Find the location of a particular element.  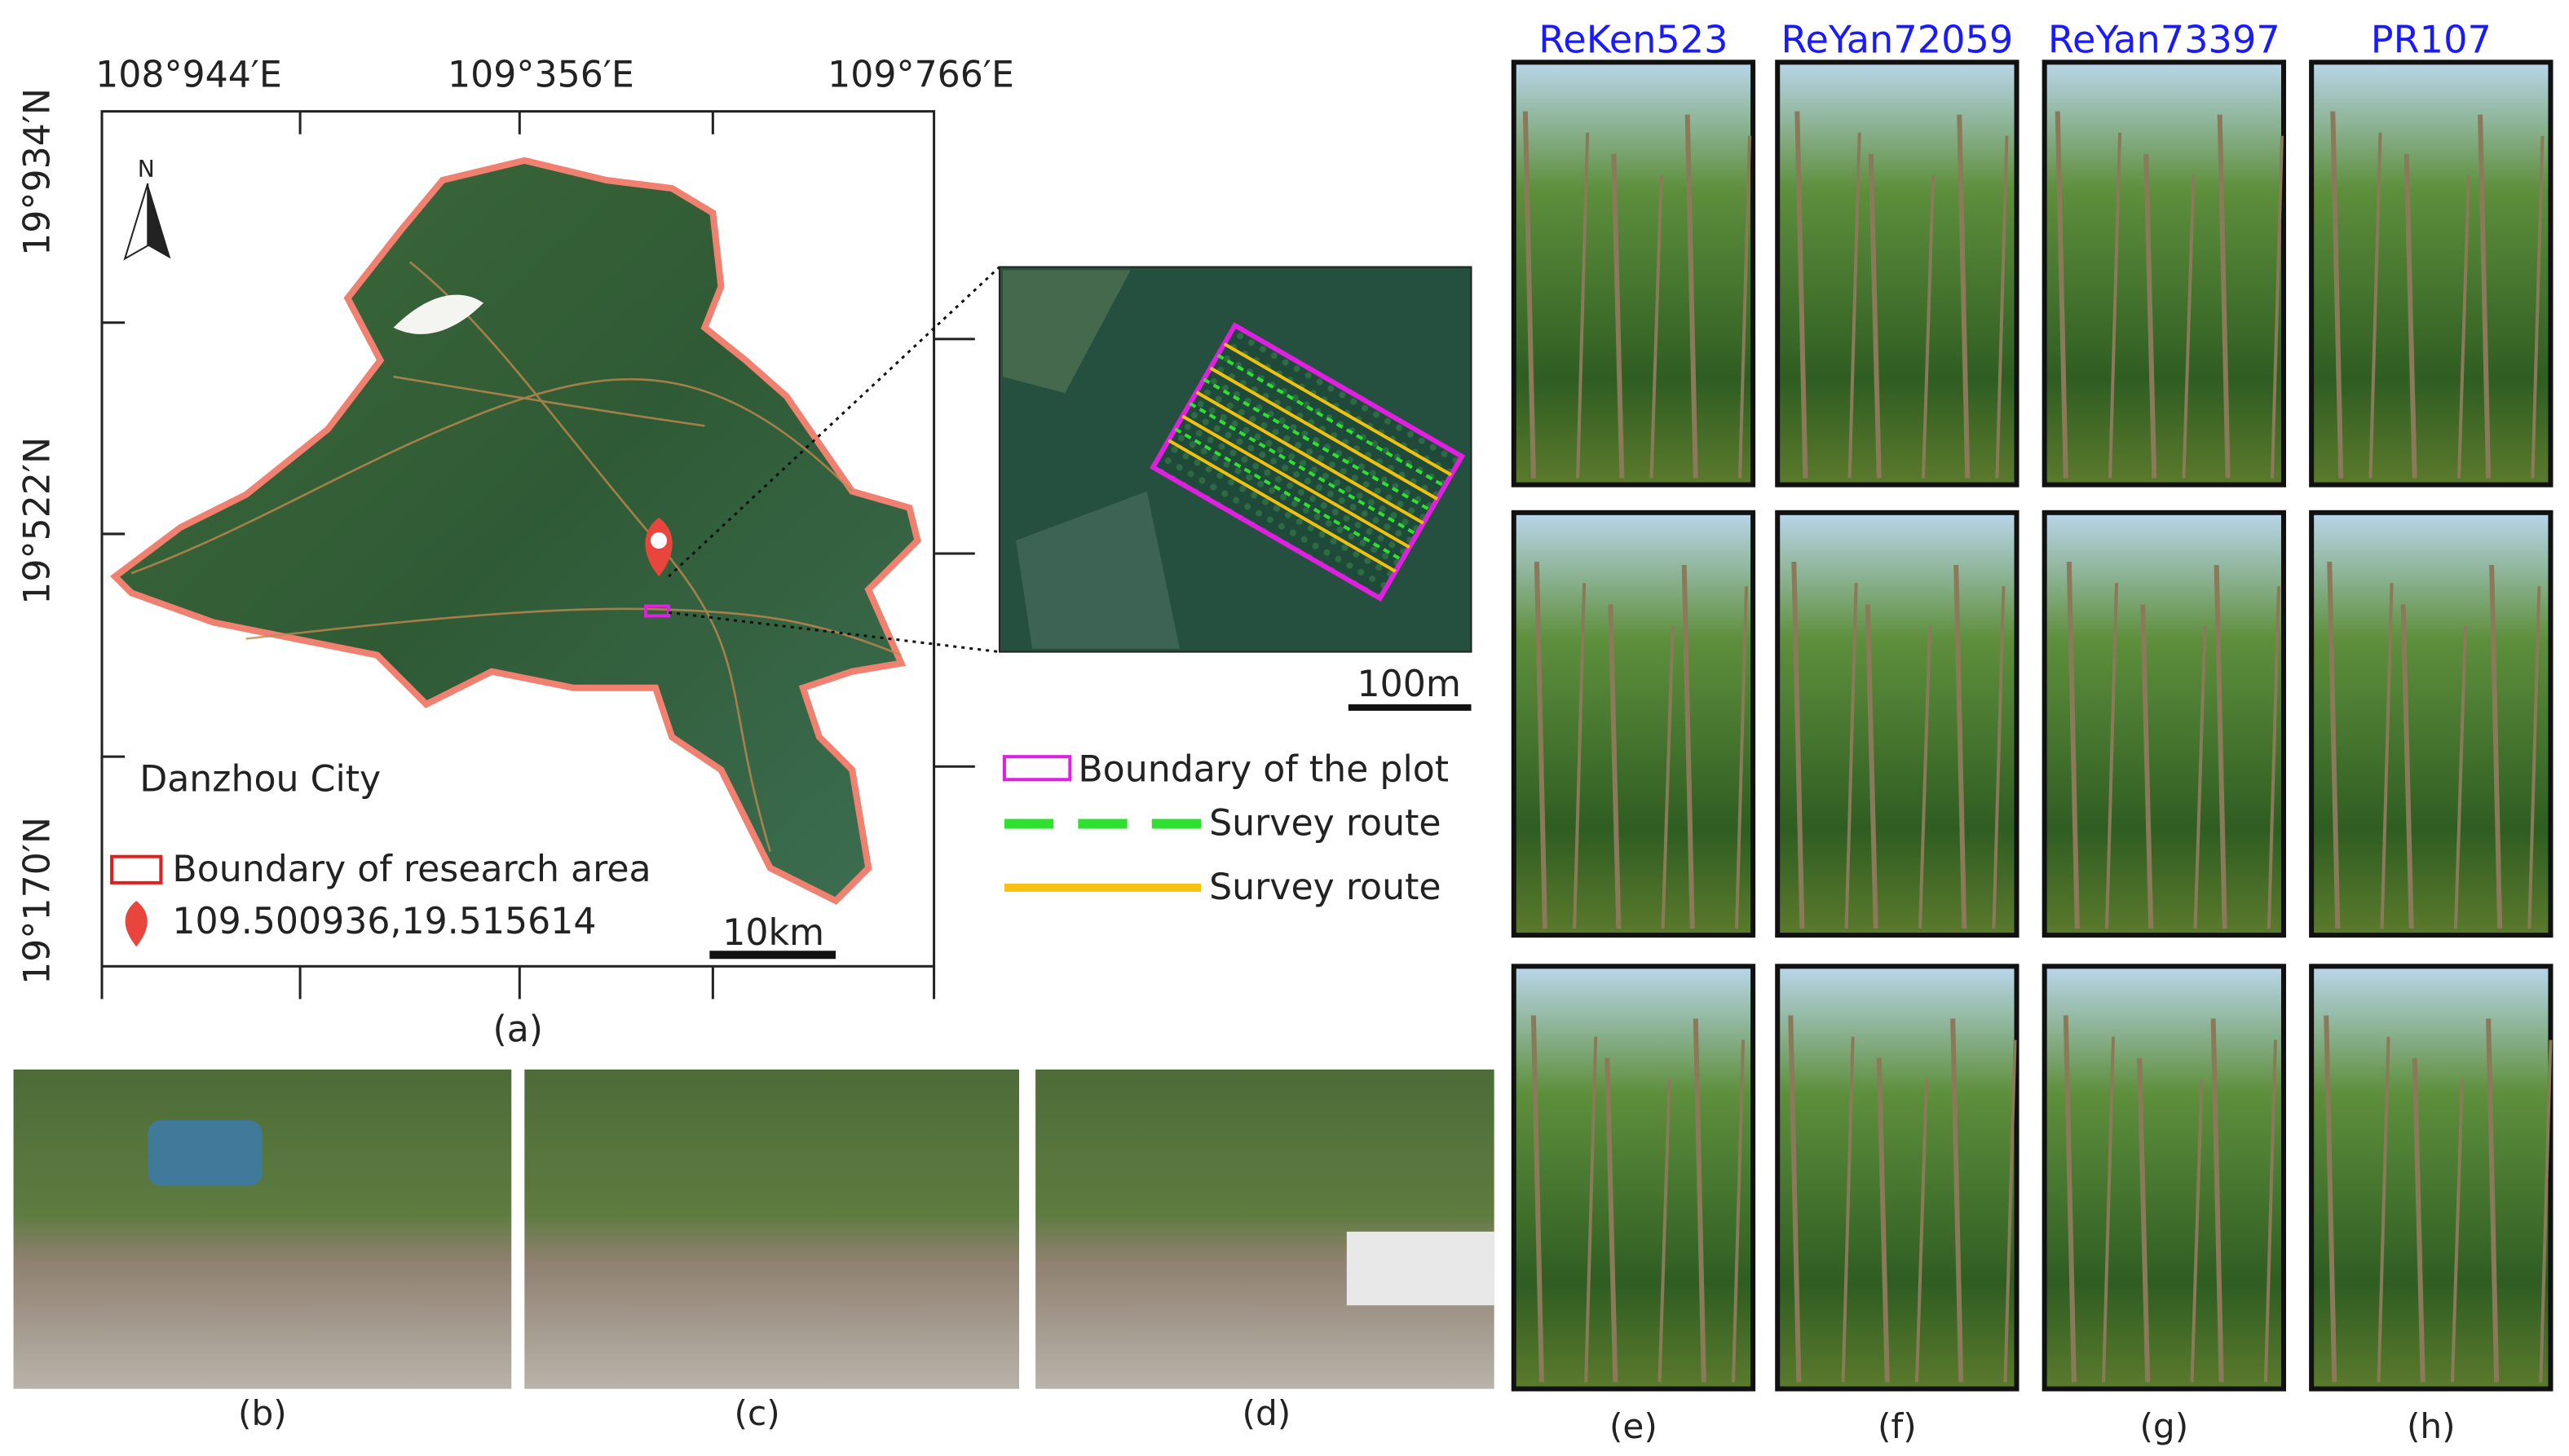

legend-label: 109.500936,19.515614 is located at coordinates (384, 921).